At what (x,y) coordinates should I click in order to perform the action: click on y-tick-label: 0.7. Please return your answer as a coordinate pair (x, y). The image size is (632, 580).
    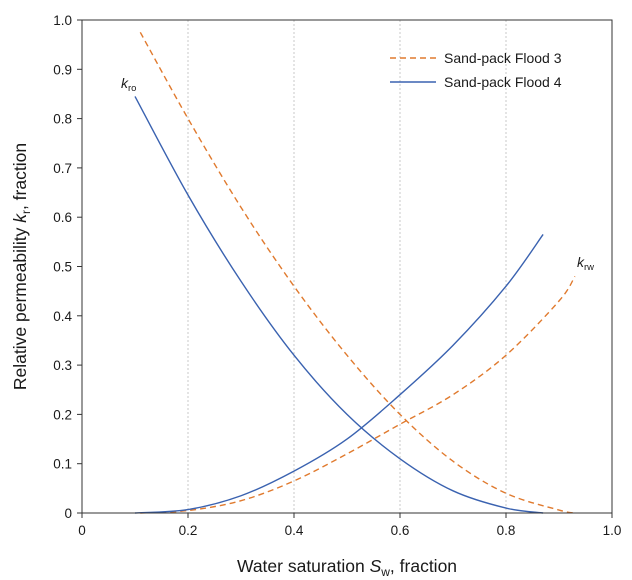
    Looking at the image, I should click on (62, 168).